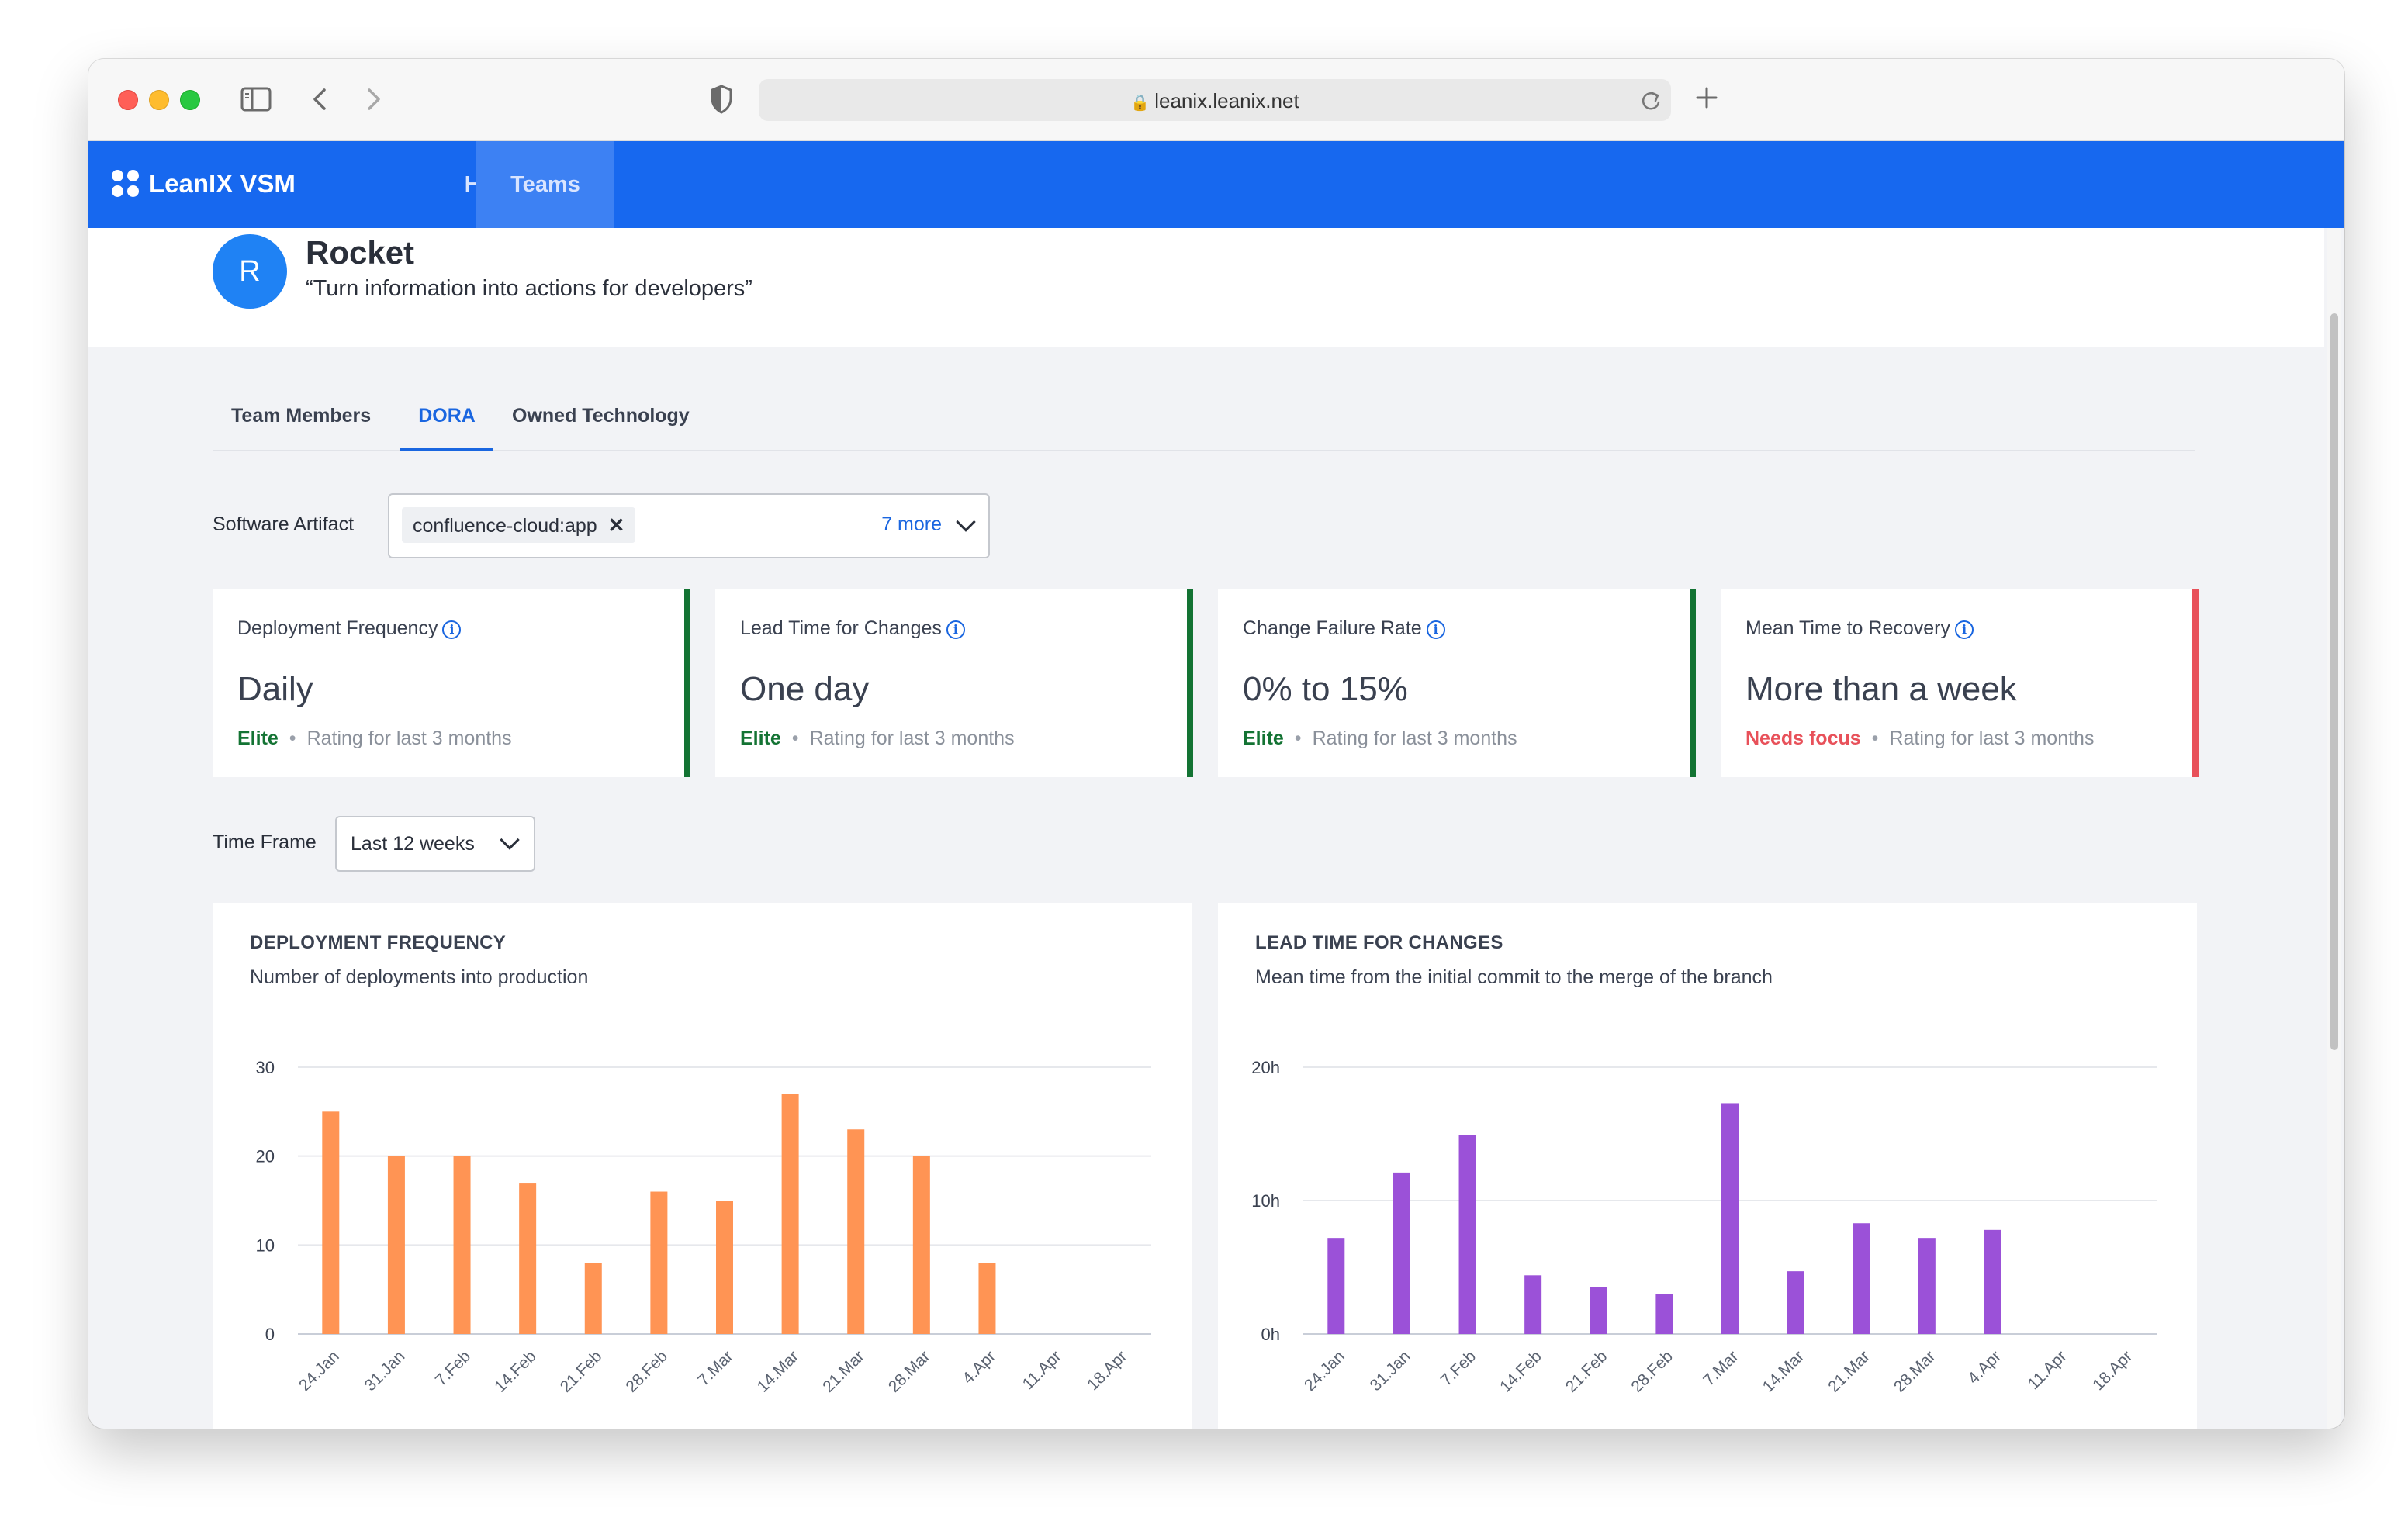 This screenshot has width=2408, height=1531. I want to click on y-tick-label: 20, so click(265, 1156).